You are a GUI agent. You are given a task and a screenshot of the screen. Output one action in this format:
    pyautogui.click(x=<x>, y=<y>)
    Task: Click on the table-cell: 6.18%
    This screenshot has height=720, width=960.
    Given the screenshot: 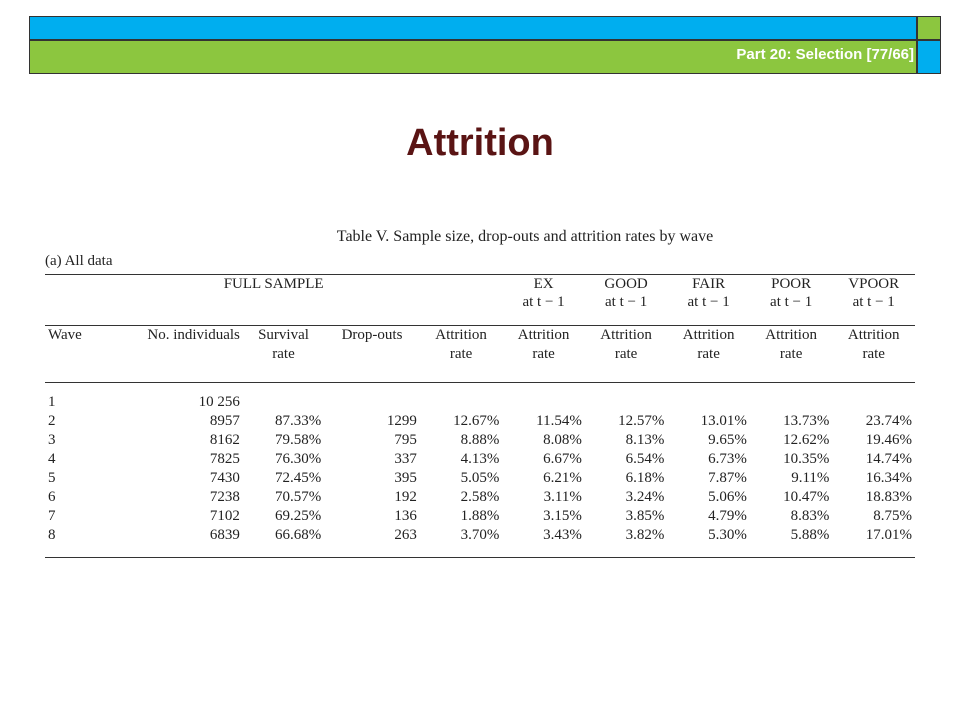 What is the action you would take?
    pyautogui.click(x=645, y=478)
    